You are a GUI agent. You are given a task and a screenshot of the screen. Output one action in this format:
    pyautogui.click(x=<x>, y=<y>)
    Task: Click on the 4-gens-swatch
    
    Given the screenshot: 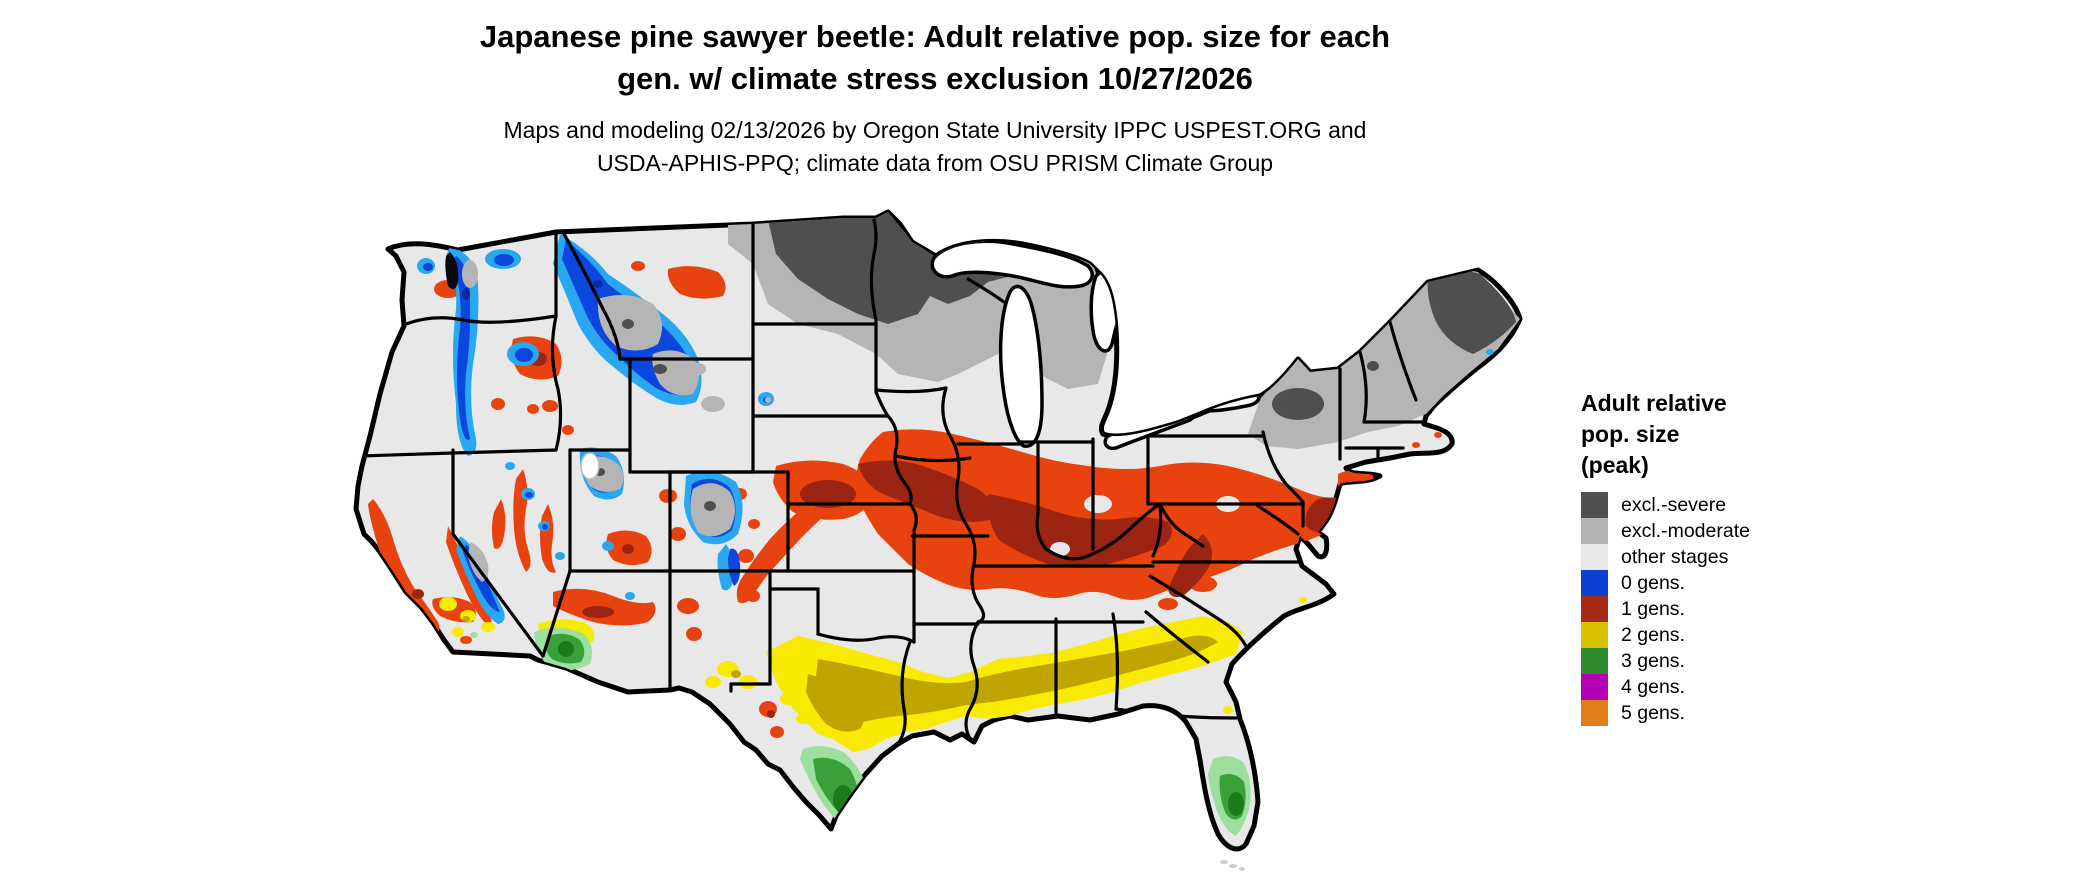 What is the action you would take?
    pyautogui.click(x=1594, y=687)
    